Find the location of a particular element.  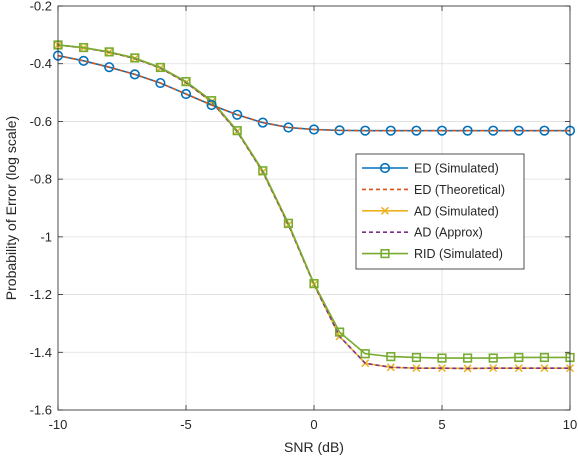

legend-marker-stroke is located at coordinates (385, 210).